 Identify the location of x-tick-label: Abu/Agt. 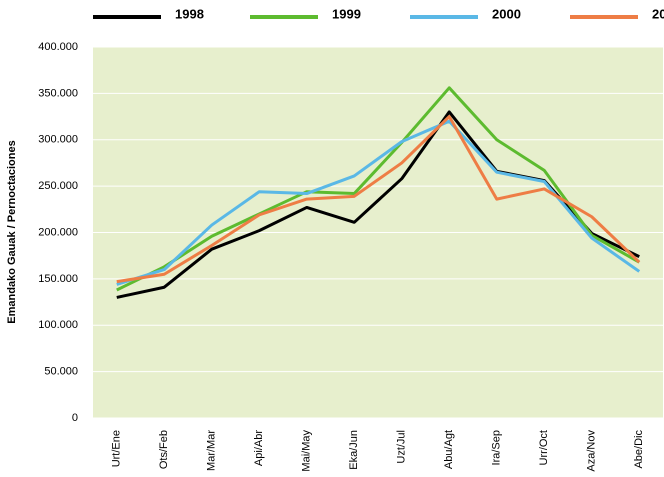
(449, 449).